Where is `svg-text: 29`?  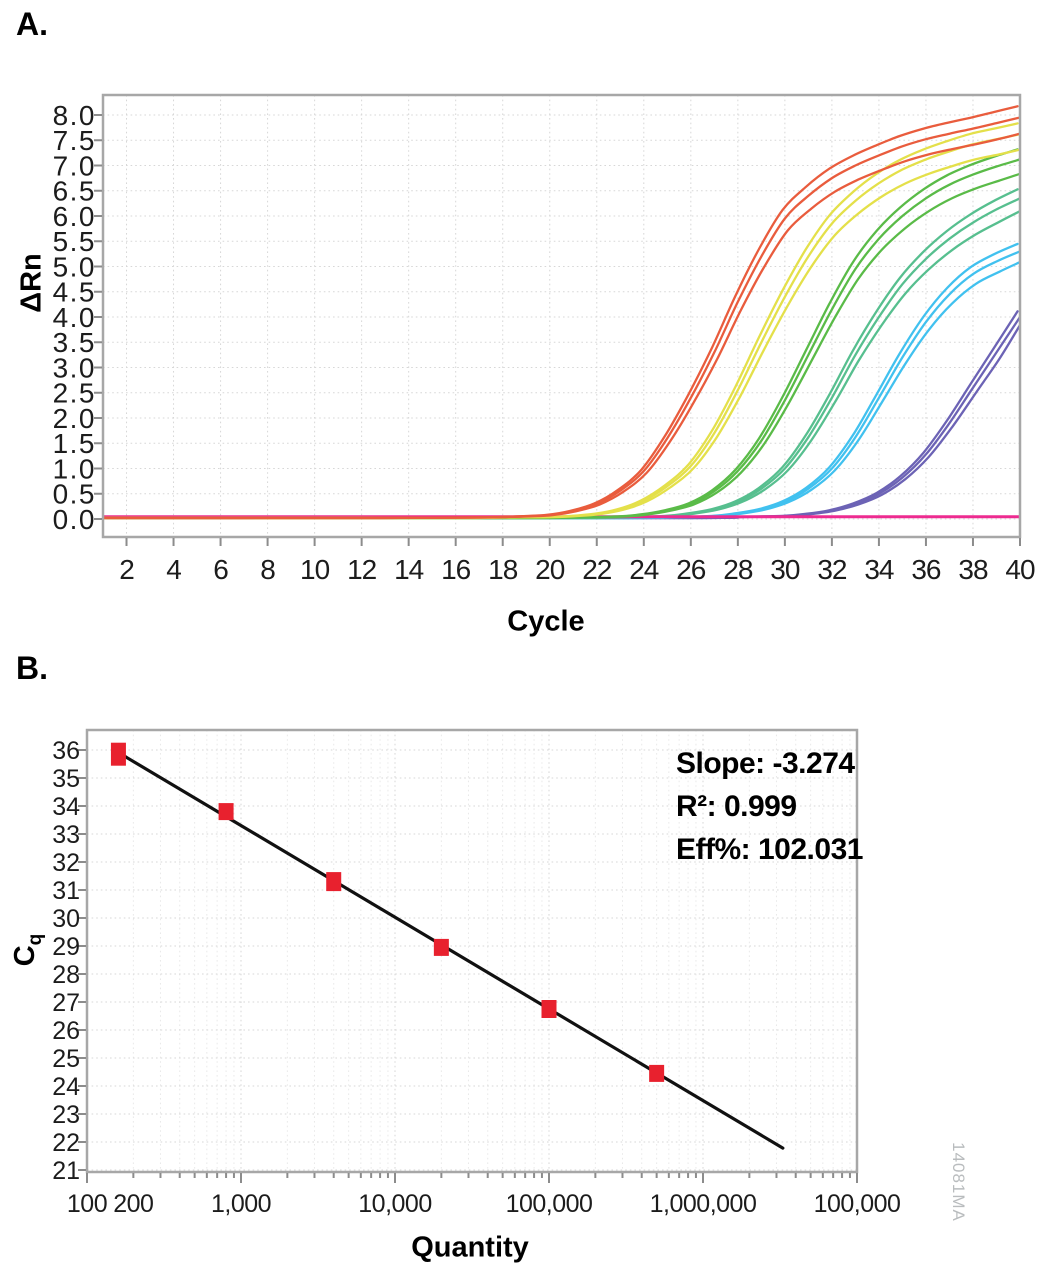 svg-text: 29 is located at coordinates (66, 947).